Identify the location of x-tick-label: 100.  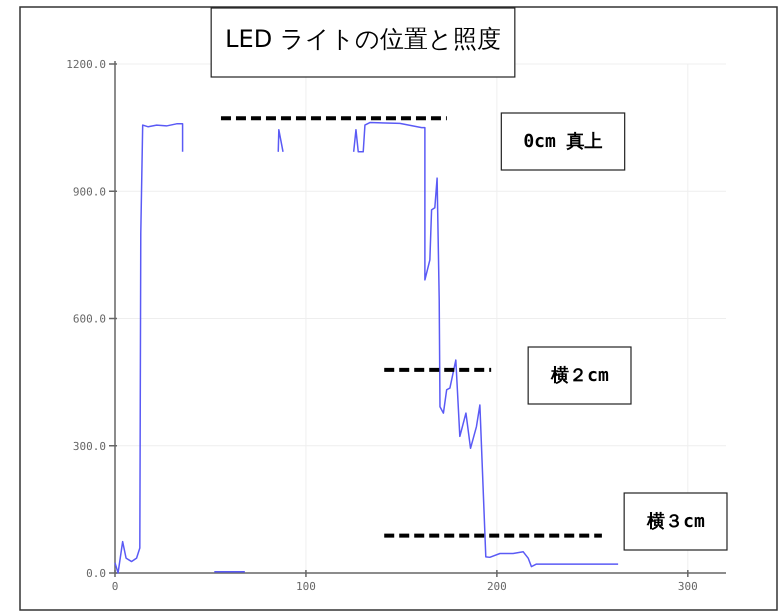
(306, 586).